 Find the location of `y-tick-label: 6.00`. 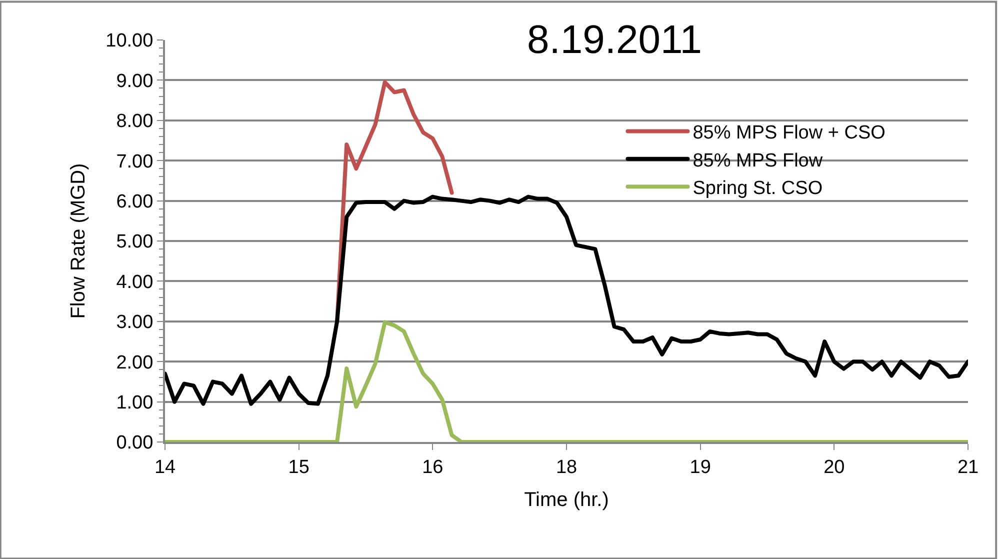

y-tick-label: 6.00 is located at coordinates (135, 201).